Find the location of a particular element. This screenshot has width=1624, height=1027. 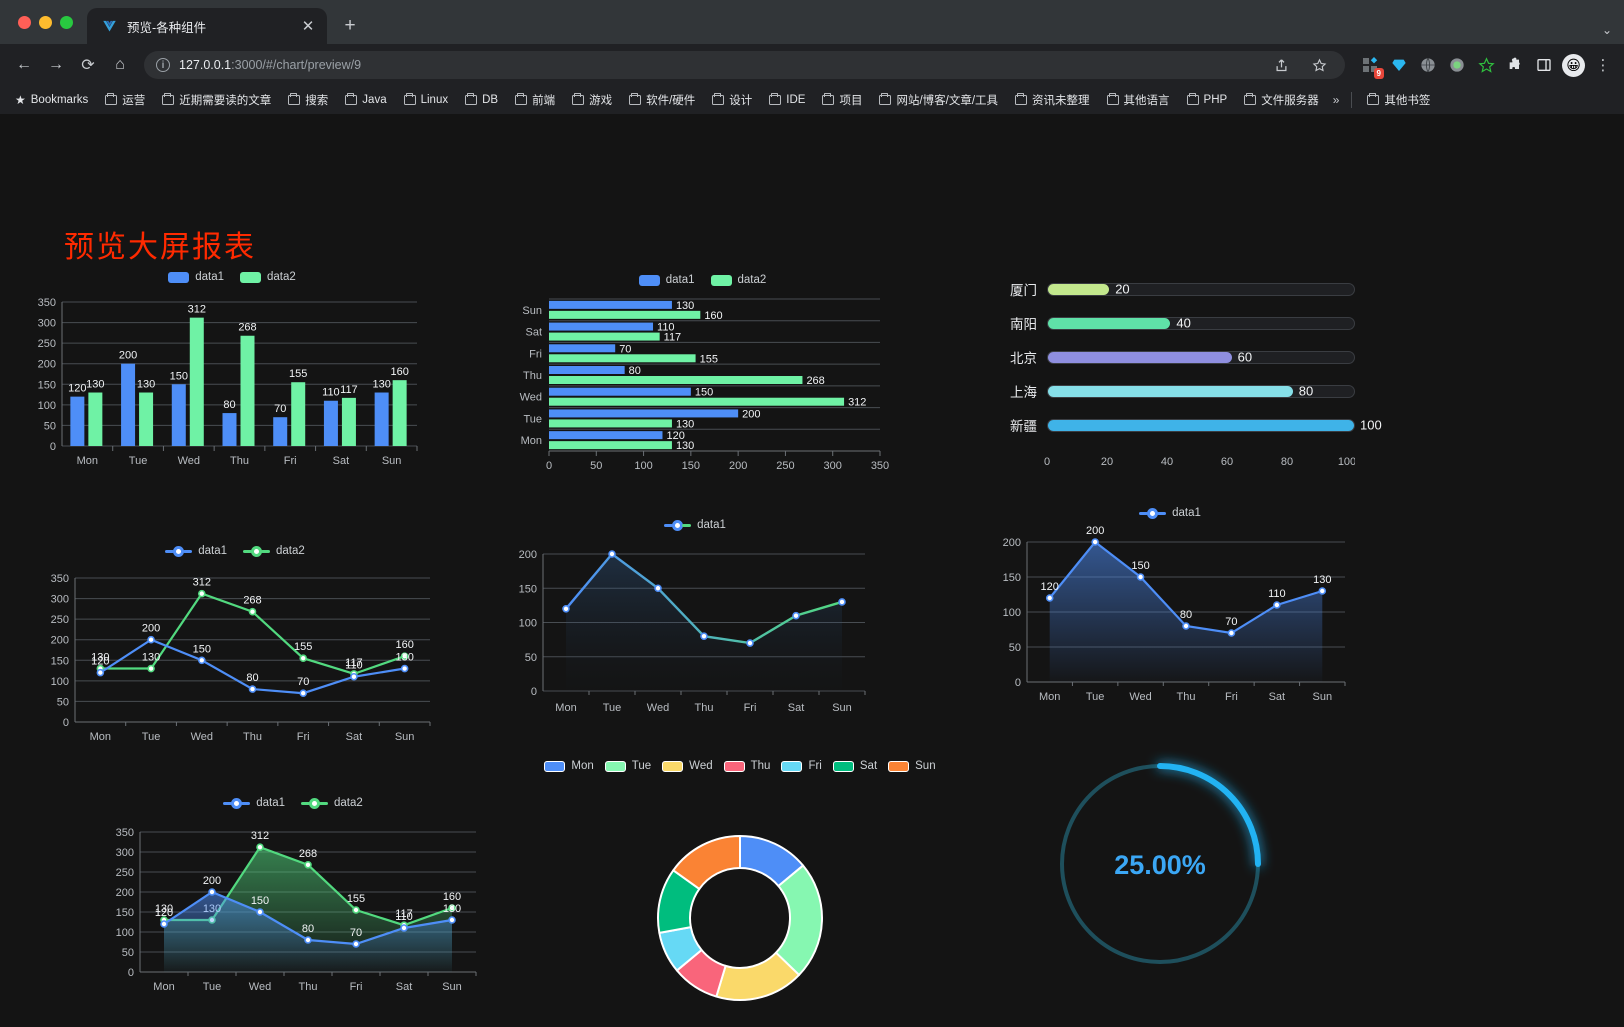

bookmark-folder-9: 设计 is located at coordinates (732, 100).